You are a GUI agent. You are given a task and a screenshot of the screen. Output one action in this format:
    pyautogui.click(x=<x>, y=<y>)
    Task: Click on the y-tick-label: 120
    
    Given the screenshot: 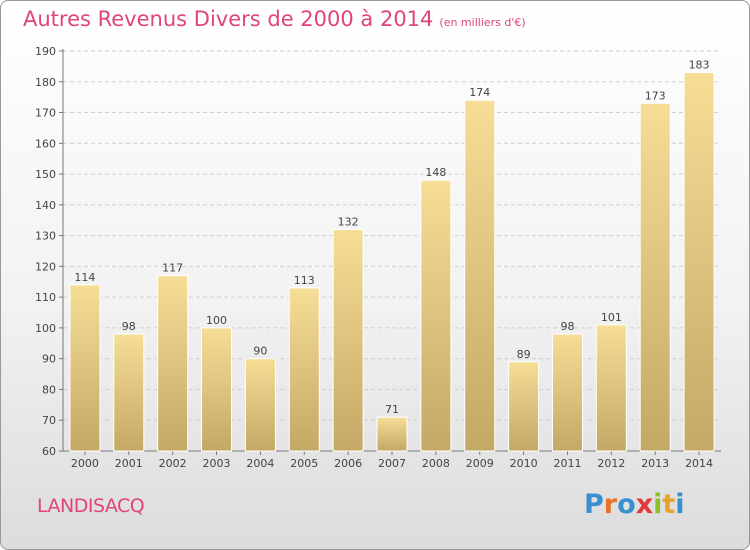 What is the action you would take?
    pyautogui.click(x=45, y=266)
    